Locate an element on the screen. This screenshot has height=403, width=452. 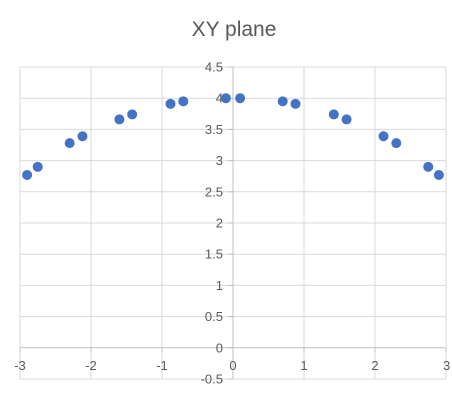
x-tick-label: -1 is located at coordinates (162, 365).